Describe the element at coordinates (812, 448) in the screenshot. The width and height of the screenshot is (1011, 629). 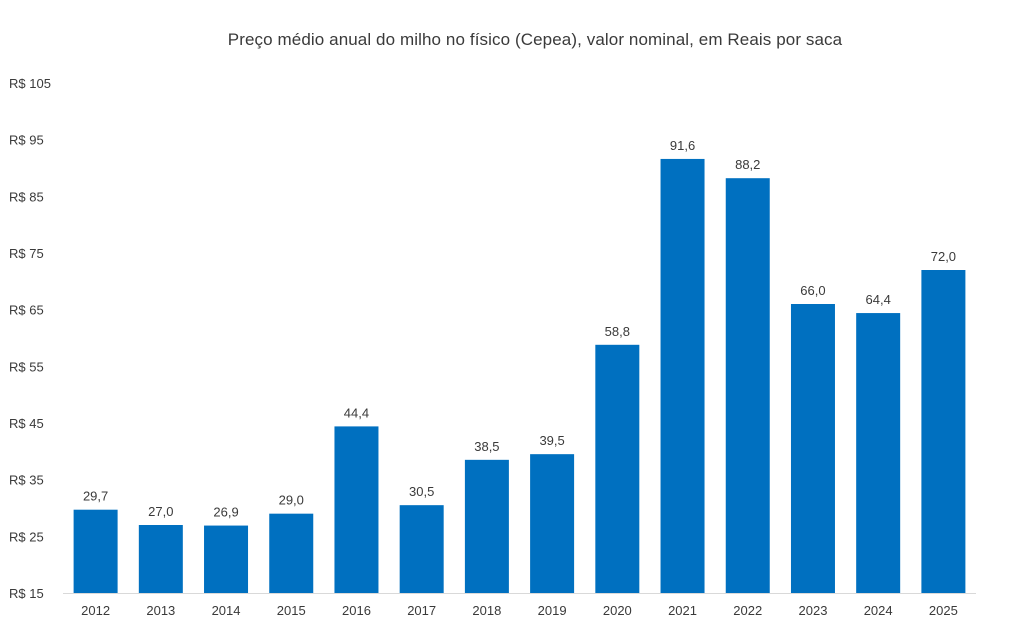
I see `bar-2023` at that location.